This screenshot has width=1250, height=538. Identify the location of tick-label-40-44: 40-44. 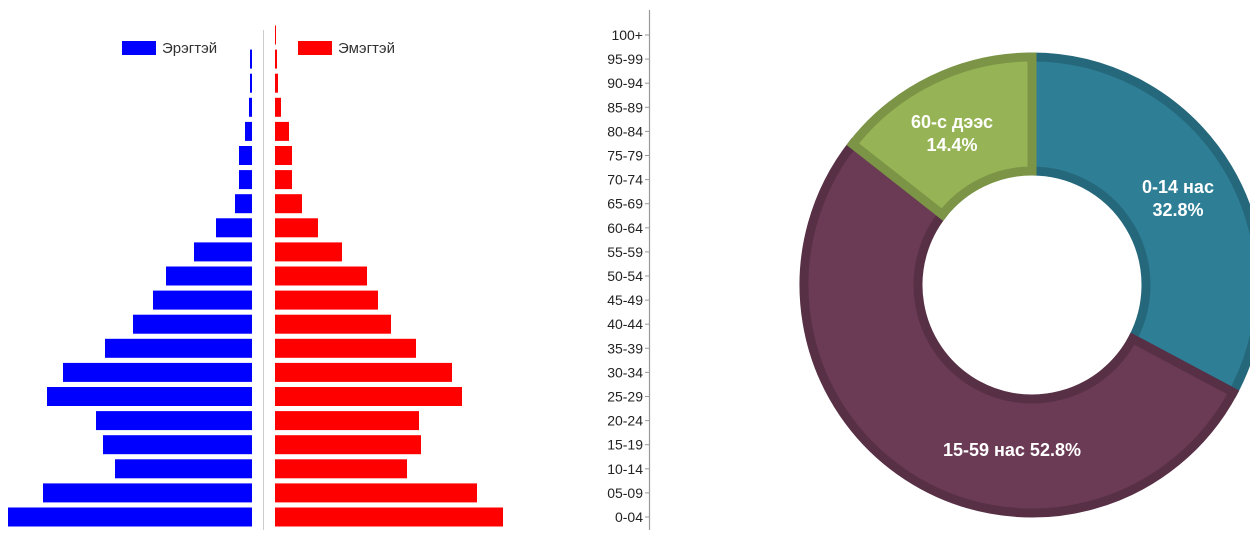
(625, 324).